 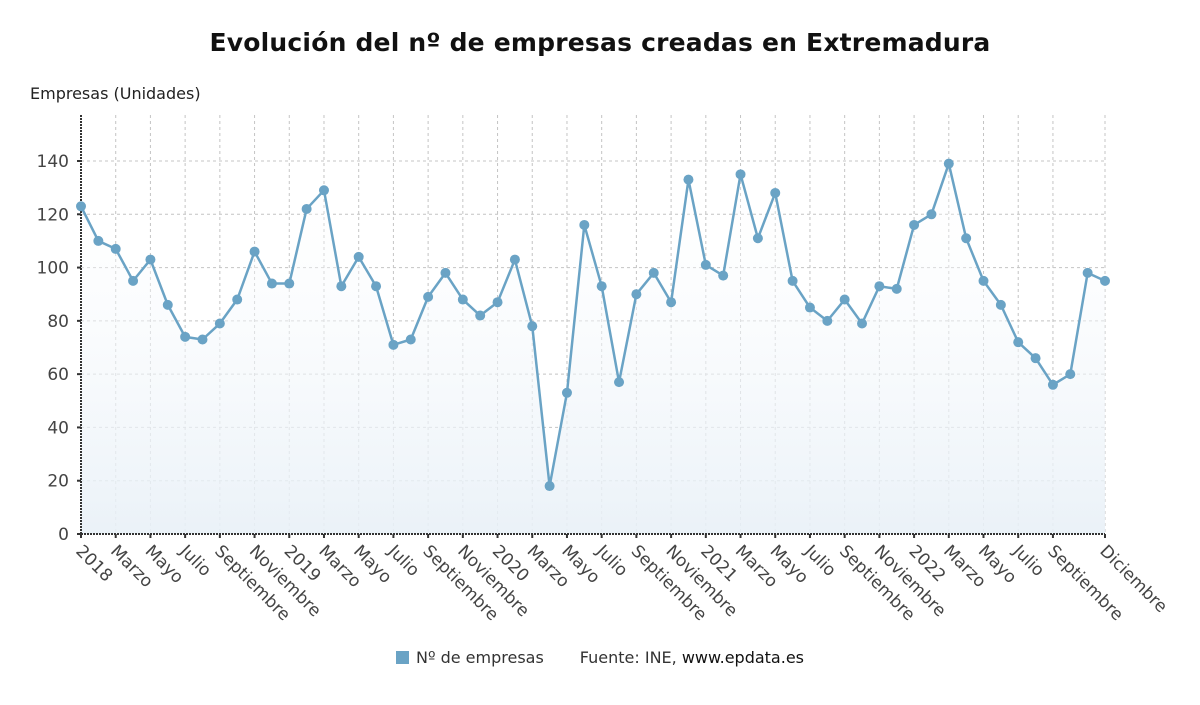 What do you see at coordinates (58, 375) in the screenshot?
I see `y-tick-label: 60` at bounding box center [58, 375].